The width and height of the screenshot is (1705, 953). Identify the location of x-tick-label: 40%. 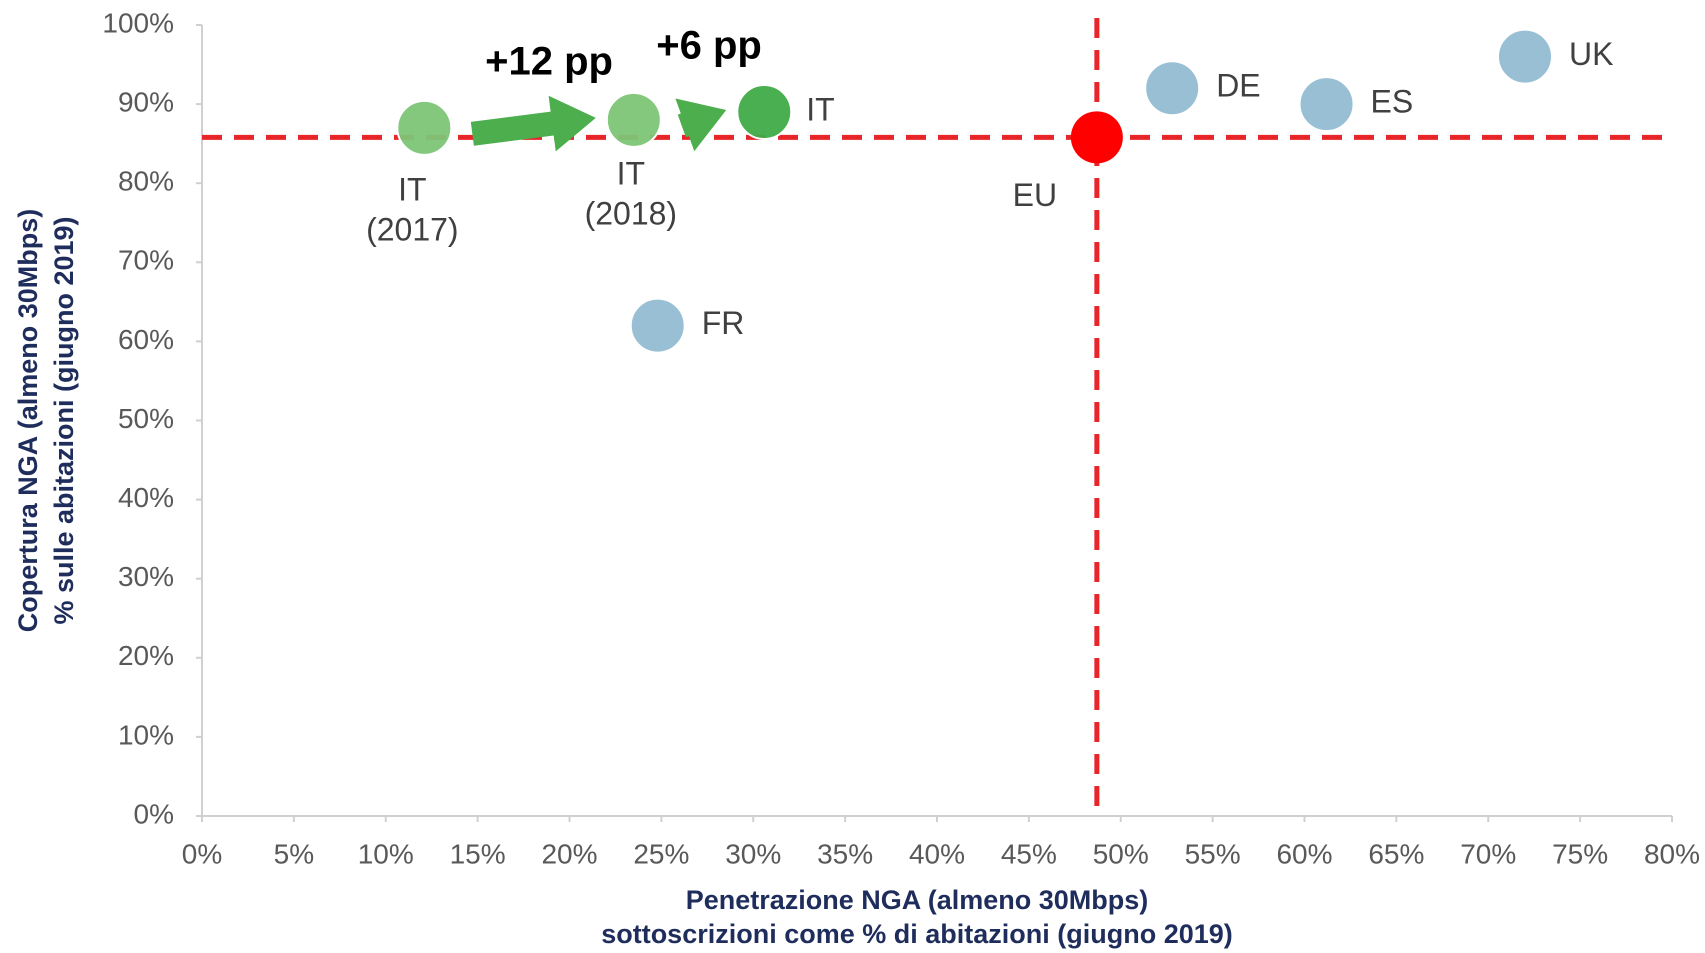
(937, 853).